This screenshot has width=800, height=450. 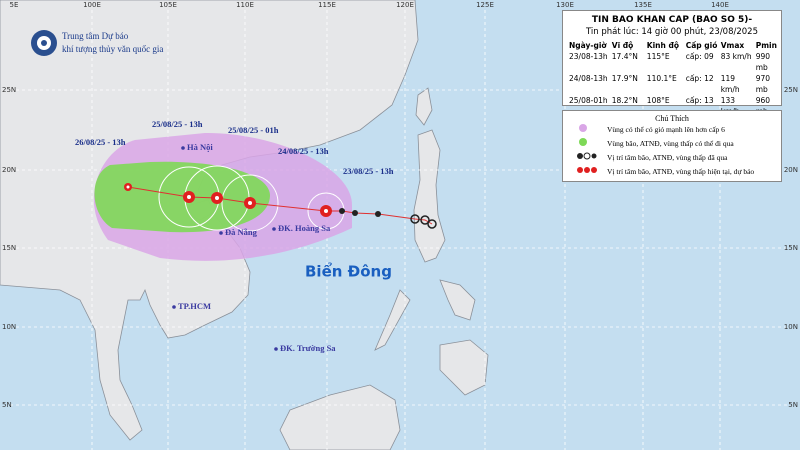 What do you see at coordinates (245, 5) in the screenshot?
I see `lon-label: 110E` at bounding box center [245, 5].